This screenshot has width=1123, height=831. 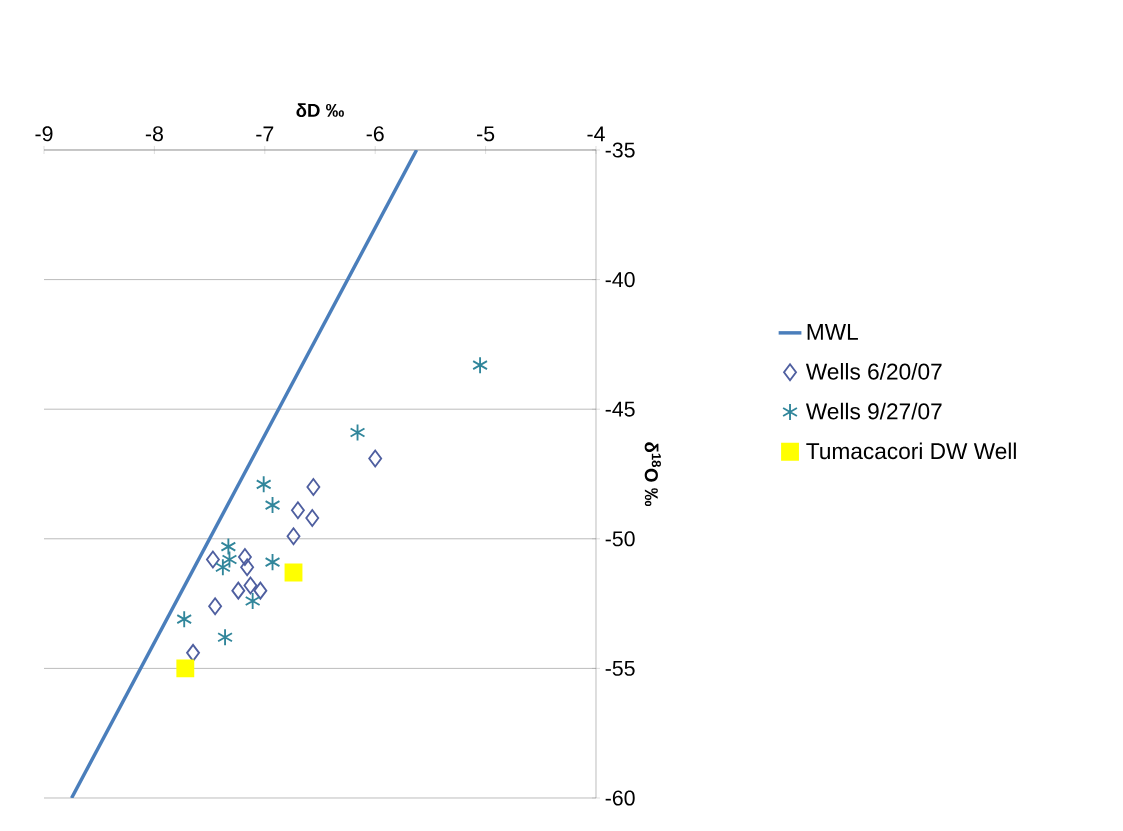 What do you see at coordinates (652, 474) in the screenshot?
I see `y-axis-title: δ$^{18}$O ‰` at bounding box center [652, 474].